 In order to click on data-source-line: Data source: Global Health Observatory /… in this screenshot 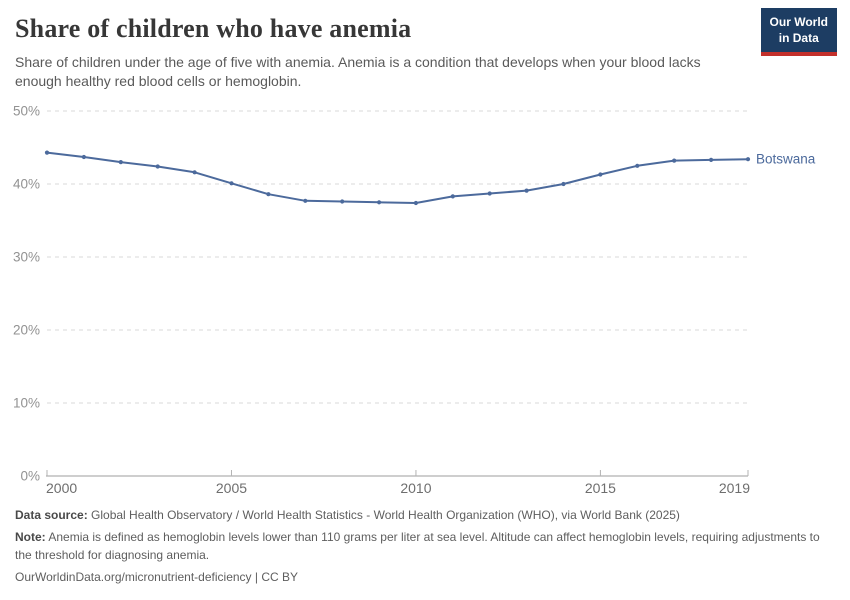, I will do `click(421, 515)`.